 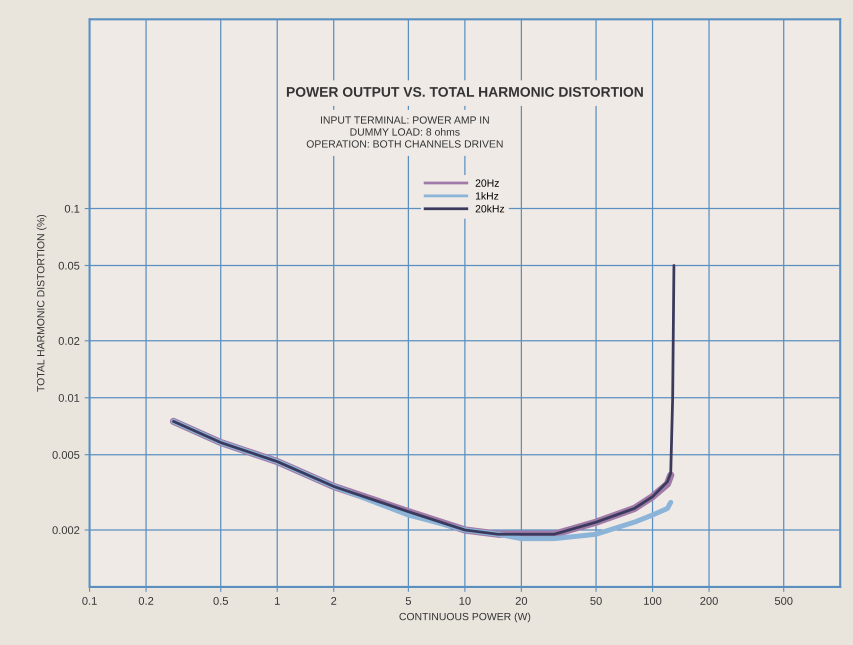 What do you see at coordinates (146, 600) in the screenshot?
I see `x-tick-label: 0.2` at bounding box center [146, 600].